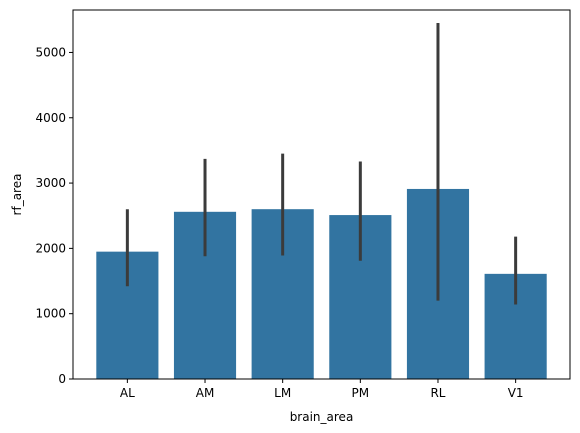  What do you see at coordinates (127, 393) in the screenshot?
I see `x-tick-label: AL` at bounding box center [127, 393].